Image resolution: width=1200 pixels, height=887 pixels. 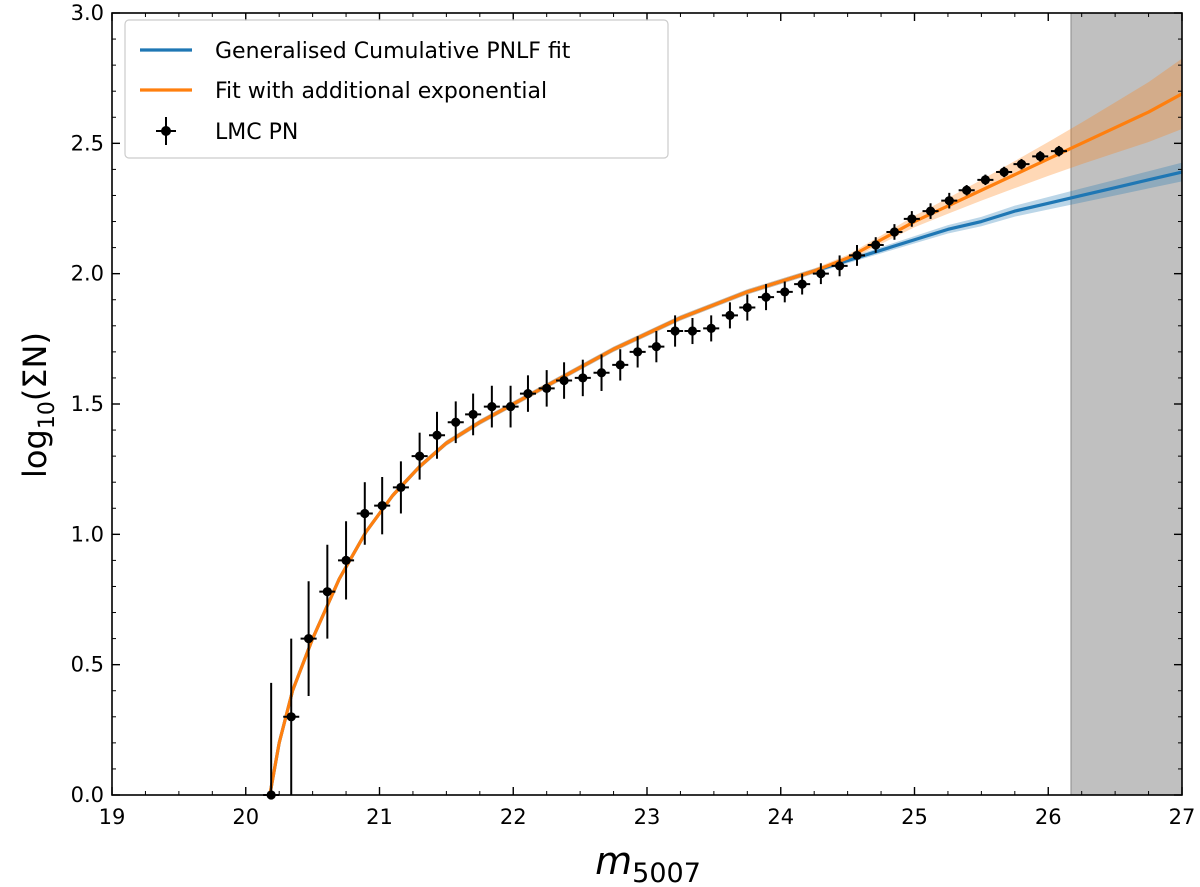 What do you see at coordinates (87, 665) in the screenshot?
I see `y-tick-label: 0.5` at bounding box center [87, 665].